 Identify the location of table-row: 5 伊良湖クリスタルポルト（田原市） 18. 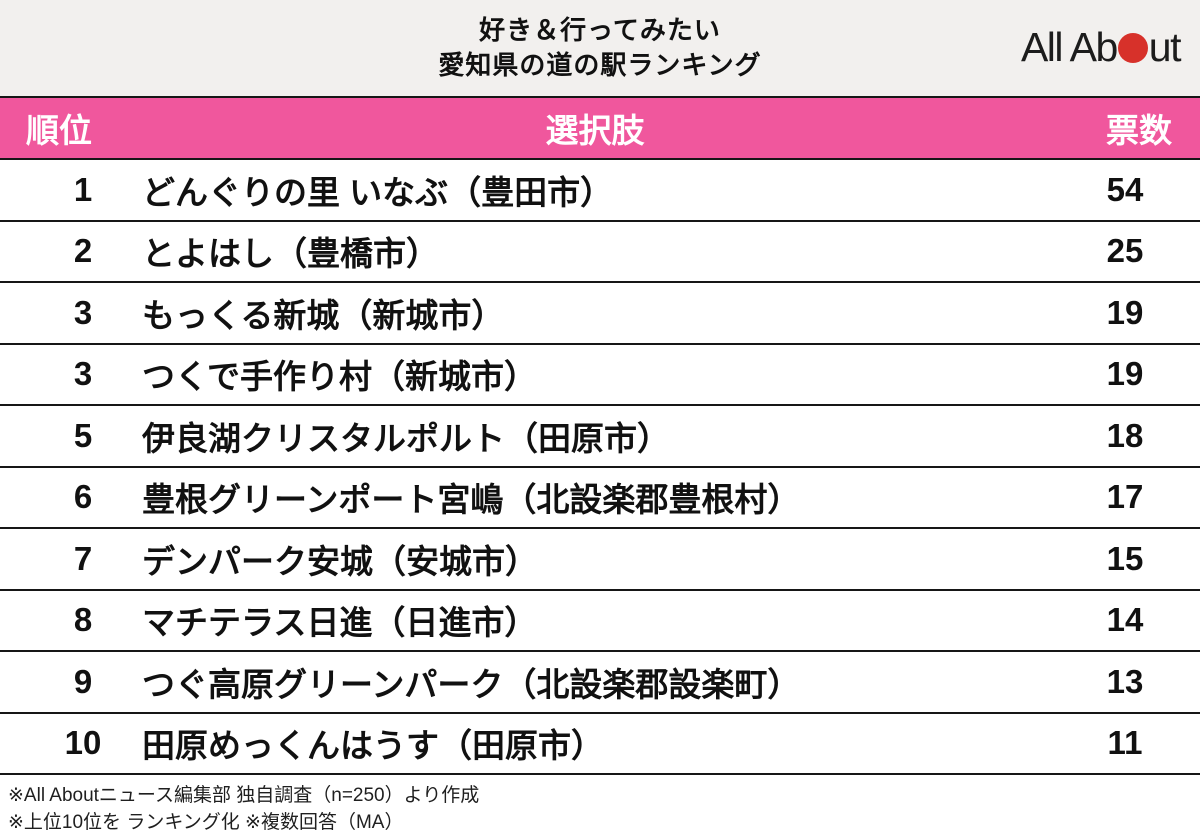
(600, 437).